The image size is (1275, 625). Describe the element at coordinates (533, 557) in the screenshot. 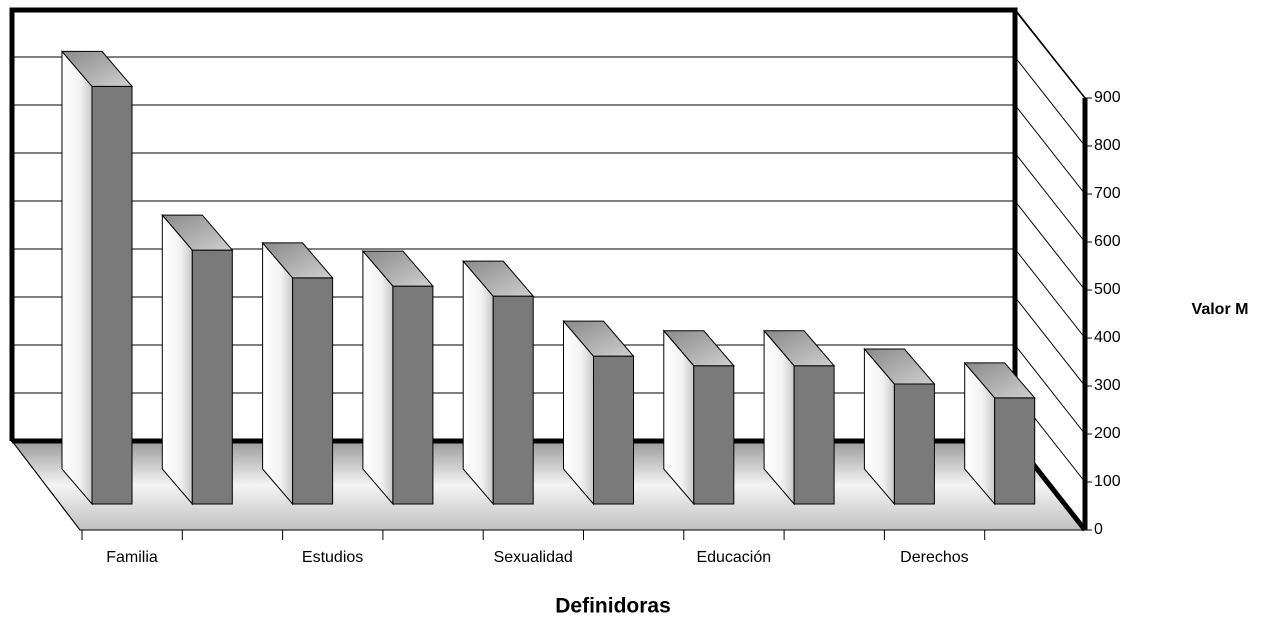

I see `x-tick-label: Sexualidad` at that location.